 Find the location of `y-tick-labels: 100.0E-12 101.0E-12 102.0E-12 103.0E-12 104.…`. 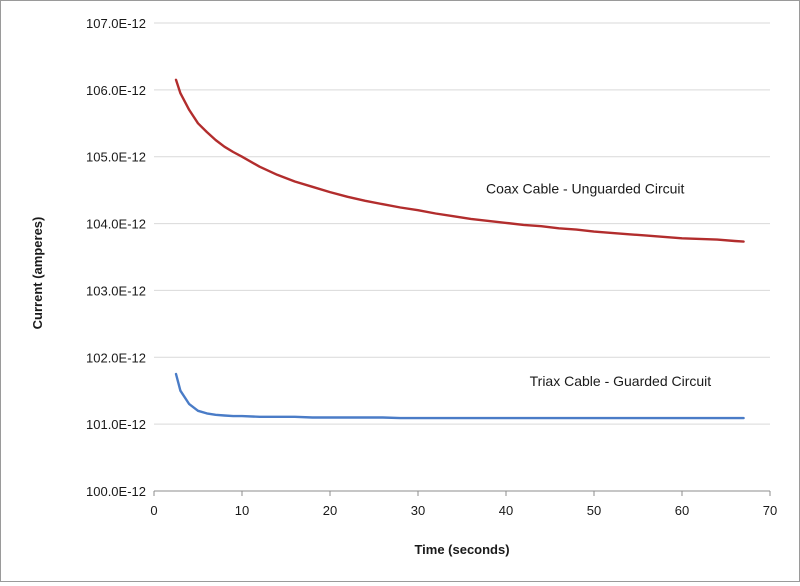

y-tick-labels: 100.0E-12 101.0E-12 102.0E-12 103.0E-12 104.… is located at coordinates (116, 257).